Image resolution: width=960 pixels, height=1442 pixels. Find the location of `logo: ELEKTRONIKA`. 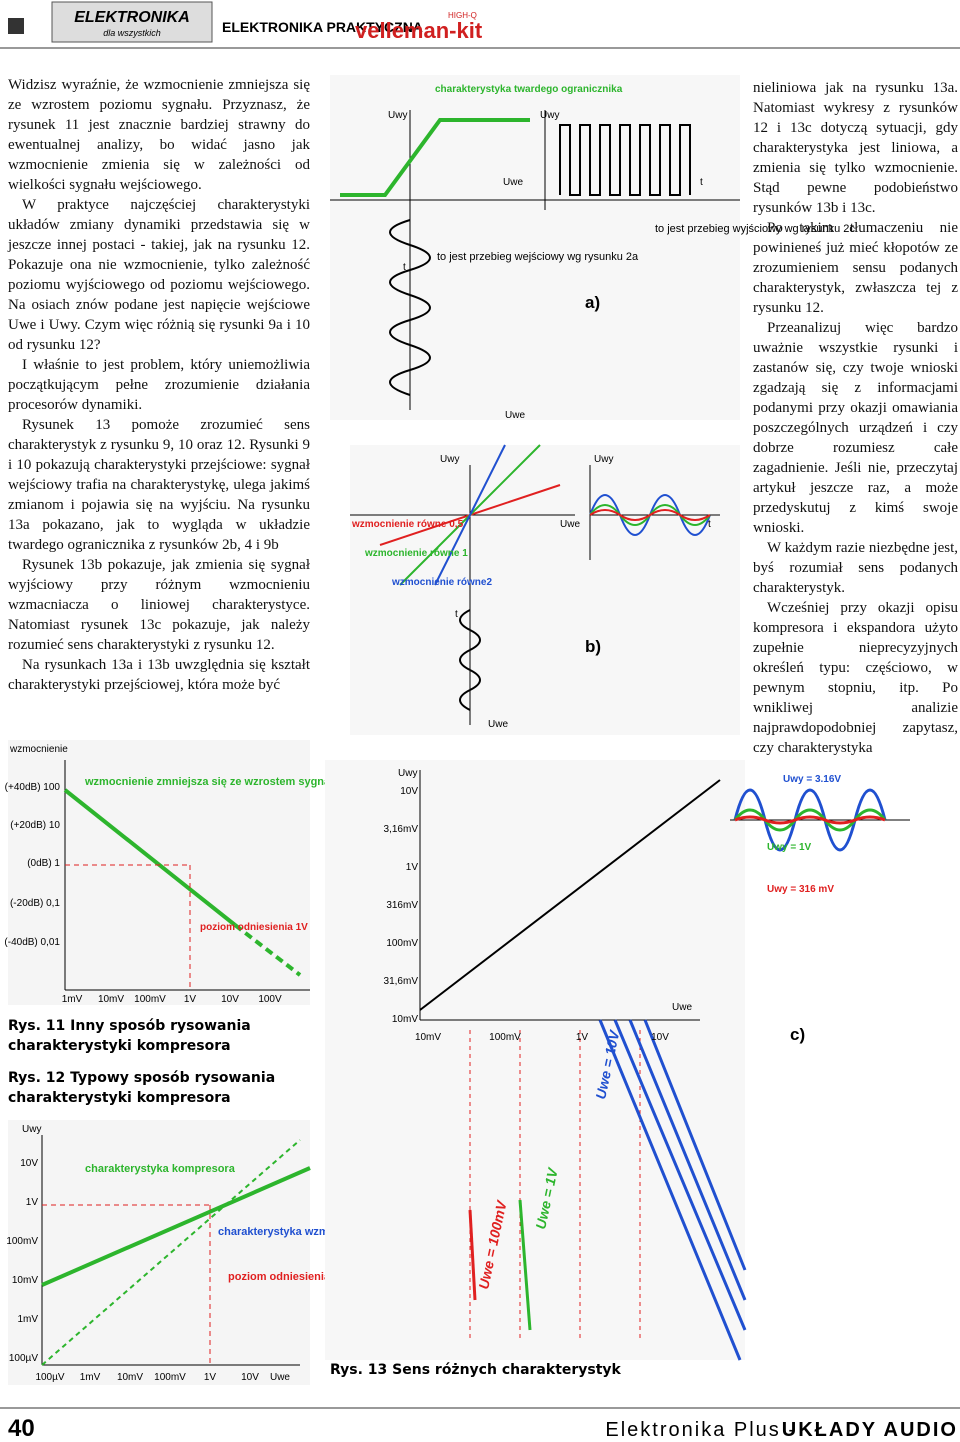

logo: ELEKTRONIKA is located at coordinates (132, 17).